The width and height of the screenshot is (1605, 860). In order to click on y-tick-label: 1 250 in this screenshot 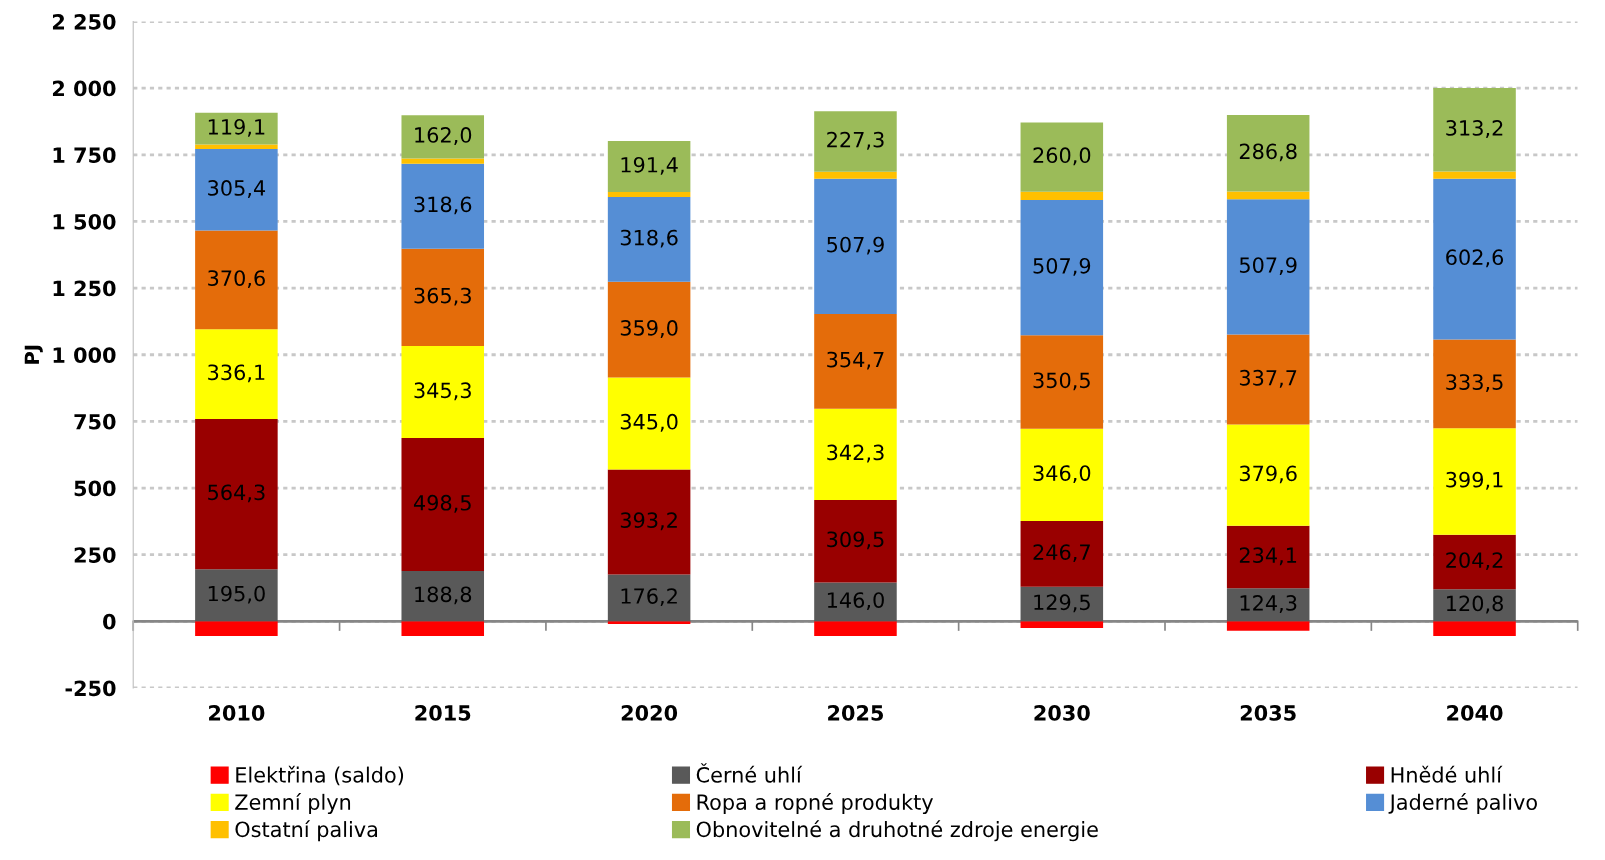, I will do `click(84, 288)`.